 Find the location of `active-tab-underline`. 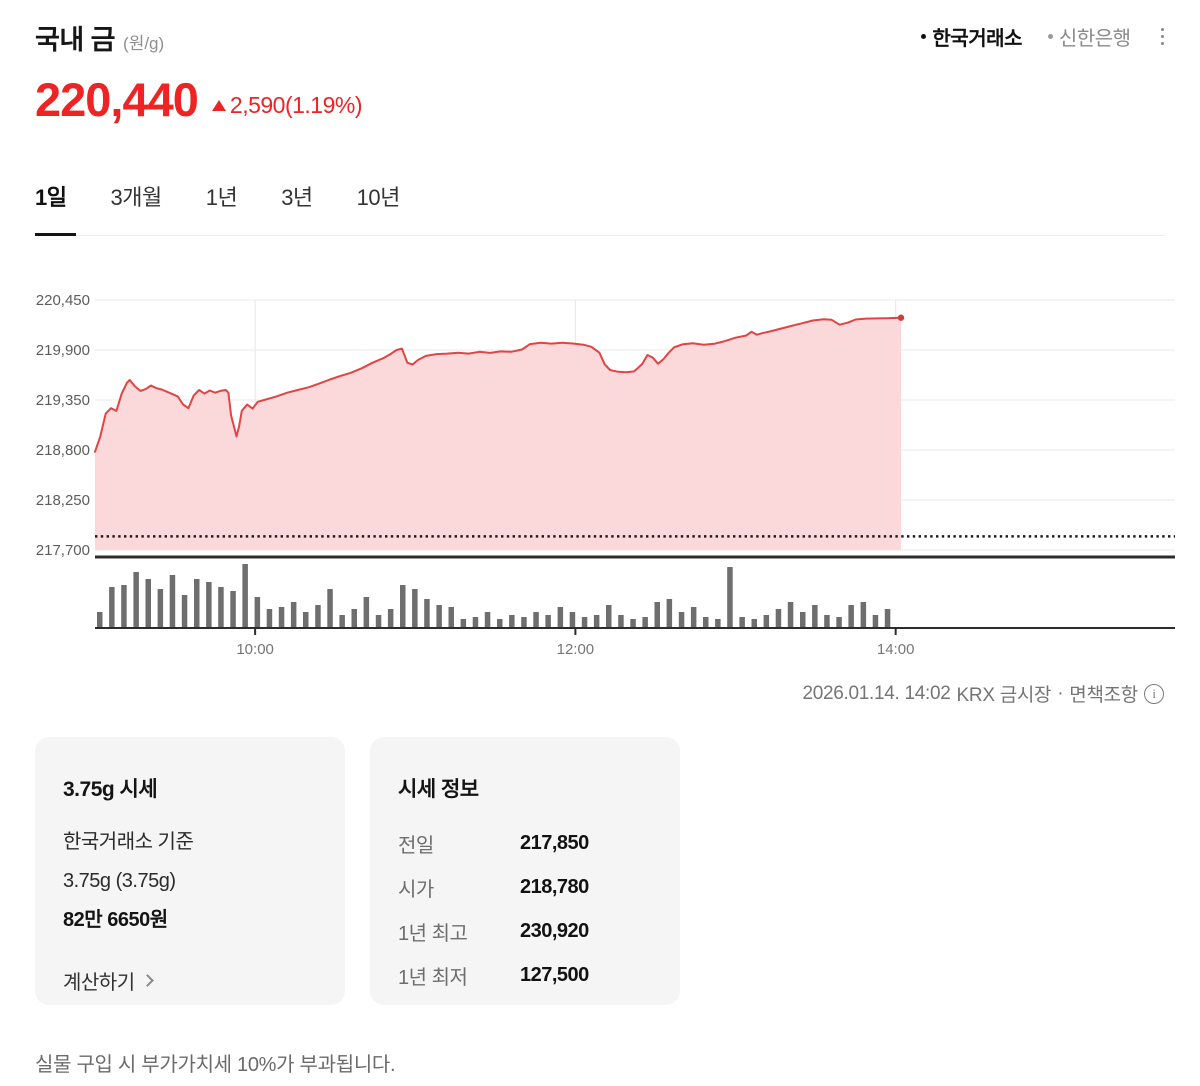

active-tab-underline is located at coordinates (55, 234).